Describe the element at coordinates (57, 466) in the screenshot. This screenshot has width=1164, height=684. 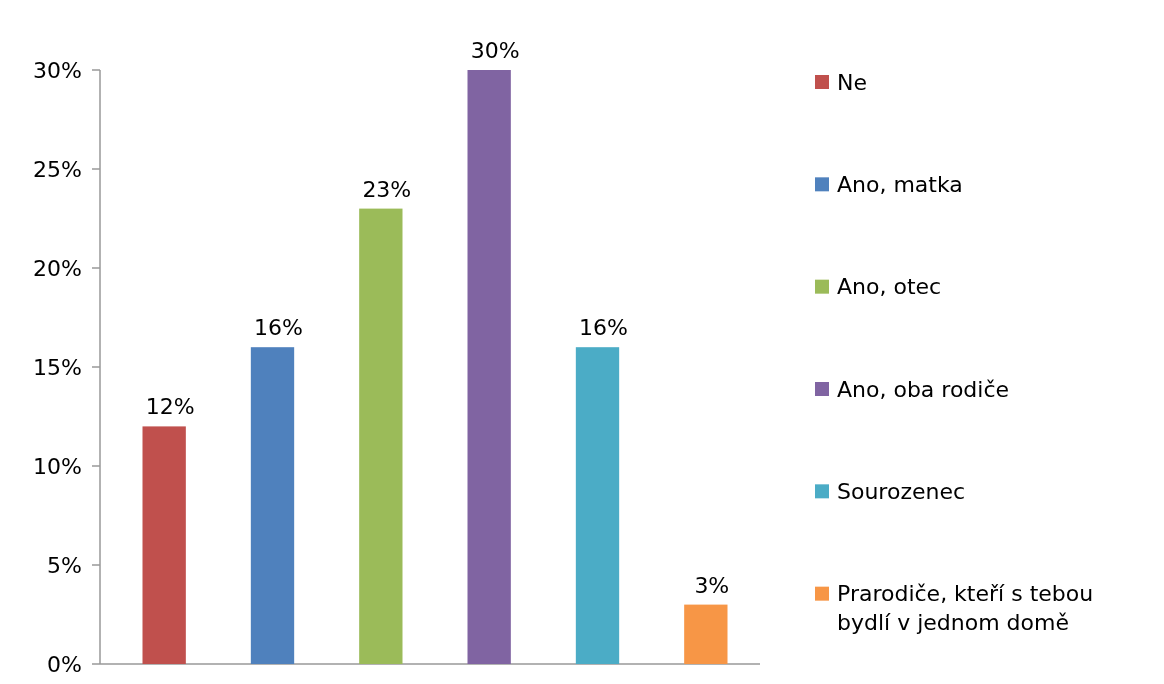
I see `y-tick-label: 10%` at that location.